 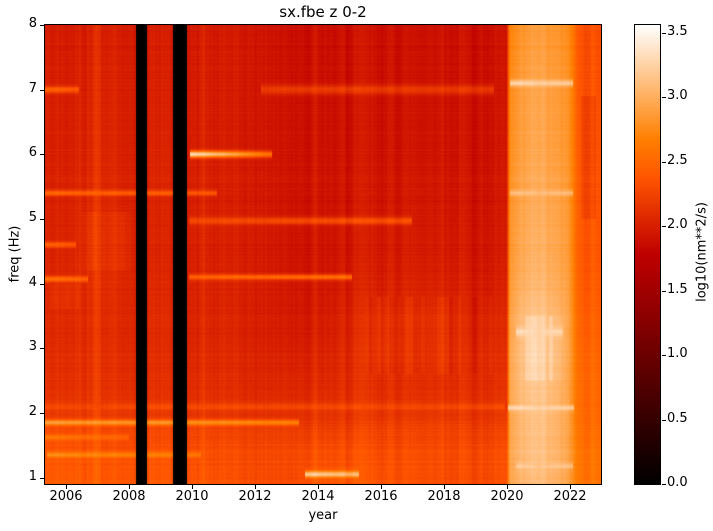 I want to click on colorbar-tick-label: 2.0, so click(x=677, y=224).